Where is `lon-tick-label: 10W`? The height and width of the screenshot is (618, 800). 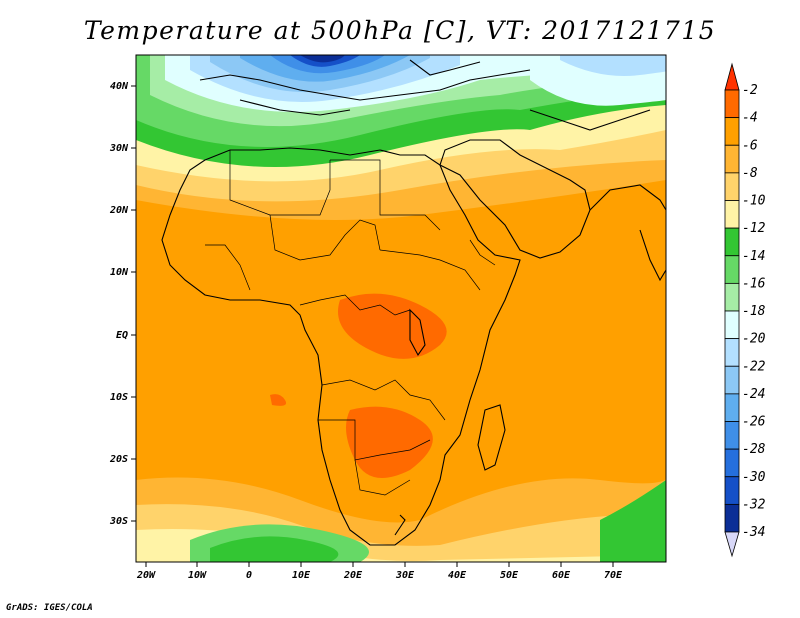
lon-tick-label: 10W is located at coordinates (197, 575).